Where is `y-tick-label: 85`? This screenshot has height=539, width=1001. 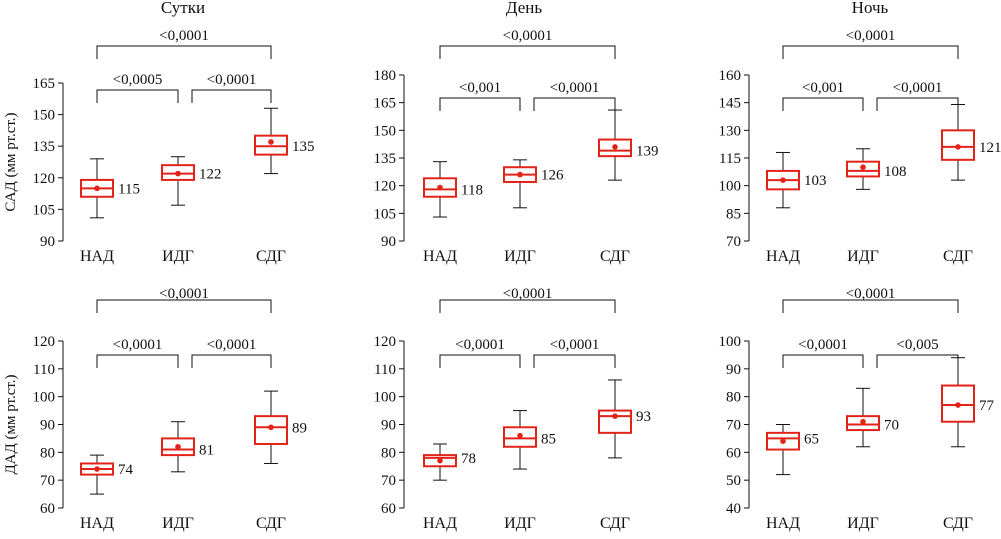
y-tick-label: 85 is located at coordinates (733, 214).